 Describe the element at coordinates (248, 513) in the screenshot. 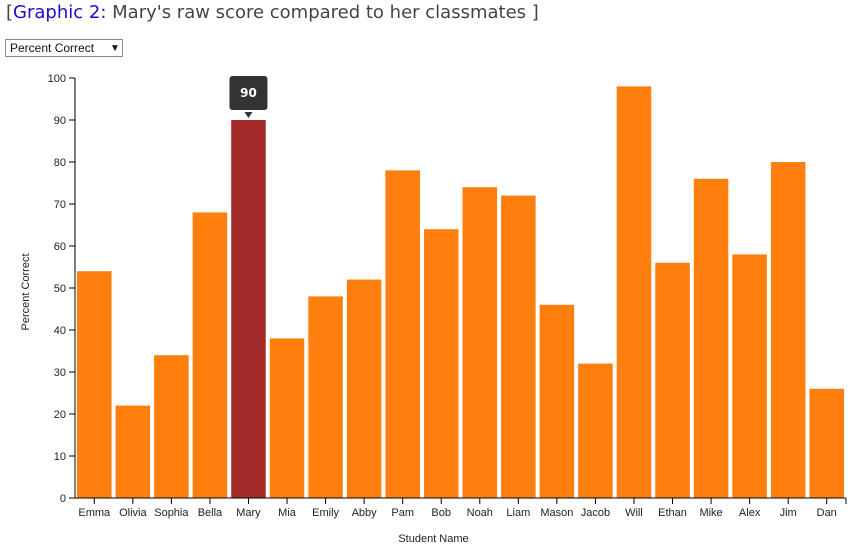

I see `x-tick-label: Mary` at that location.